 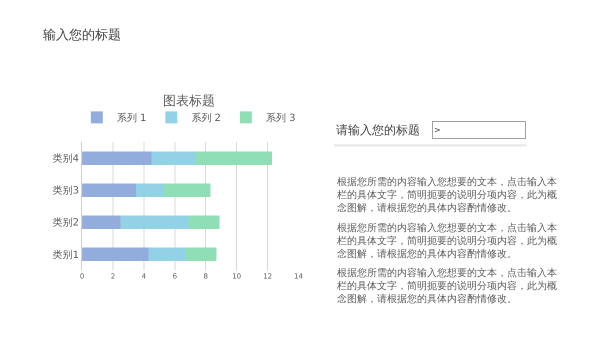 I want to click on text: 请输入您的标题, so click(x=378, y=130).